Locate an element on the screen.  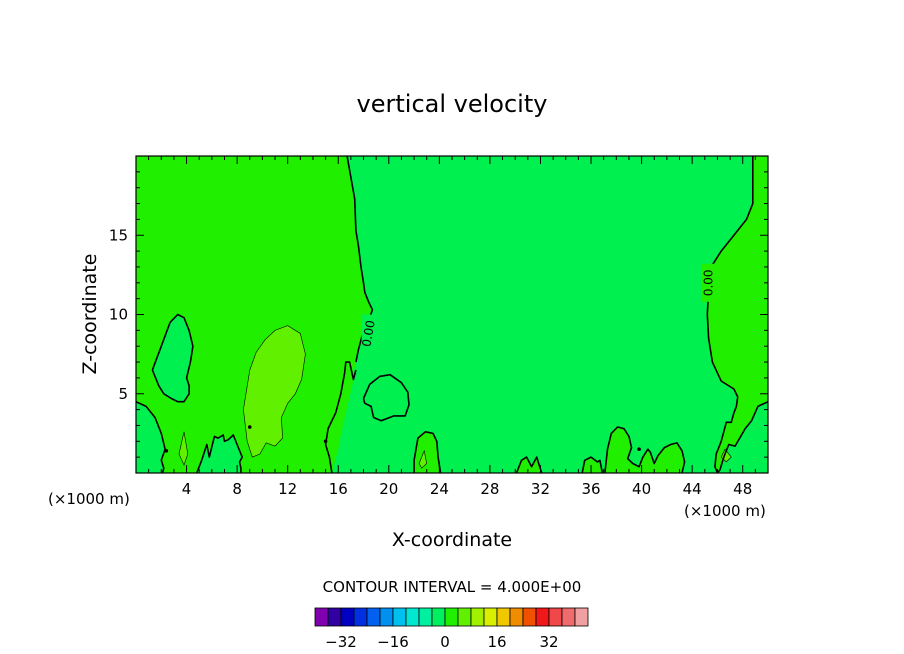
positive-region-right is located at coordinates (737, 314).